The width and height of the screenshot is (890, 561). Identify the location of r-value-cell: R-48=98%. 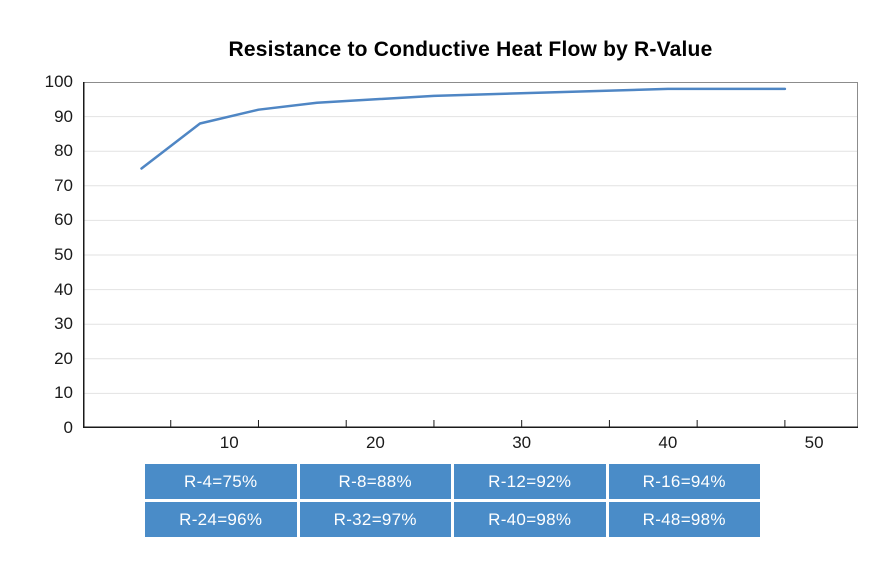
(684, 519).